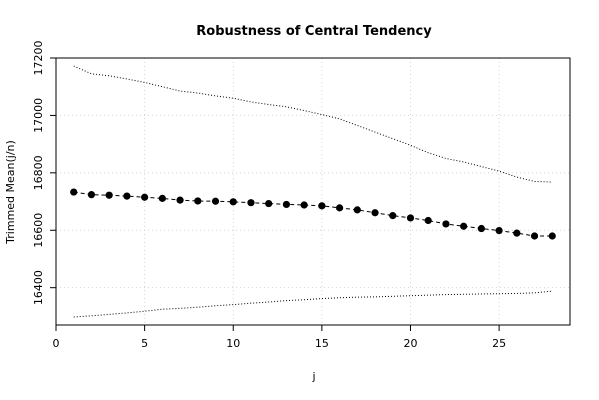 This screenshot has height=400, width=599. I want to click on chart-title: Robustness of Central Tendency, so click(314, 31).